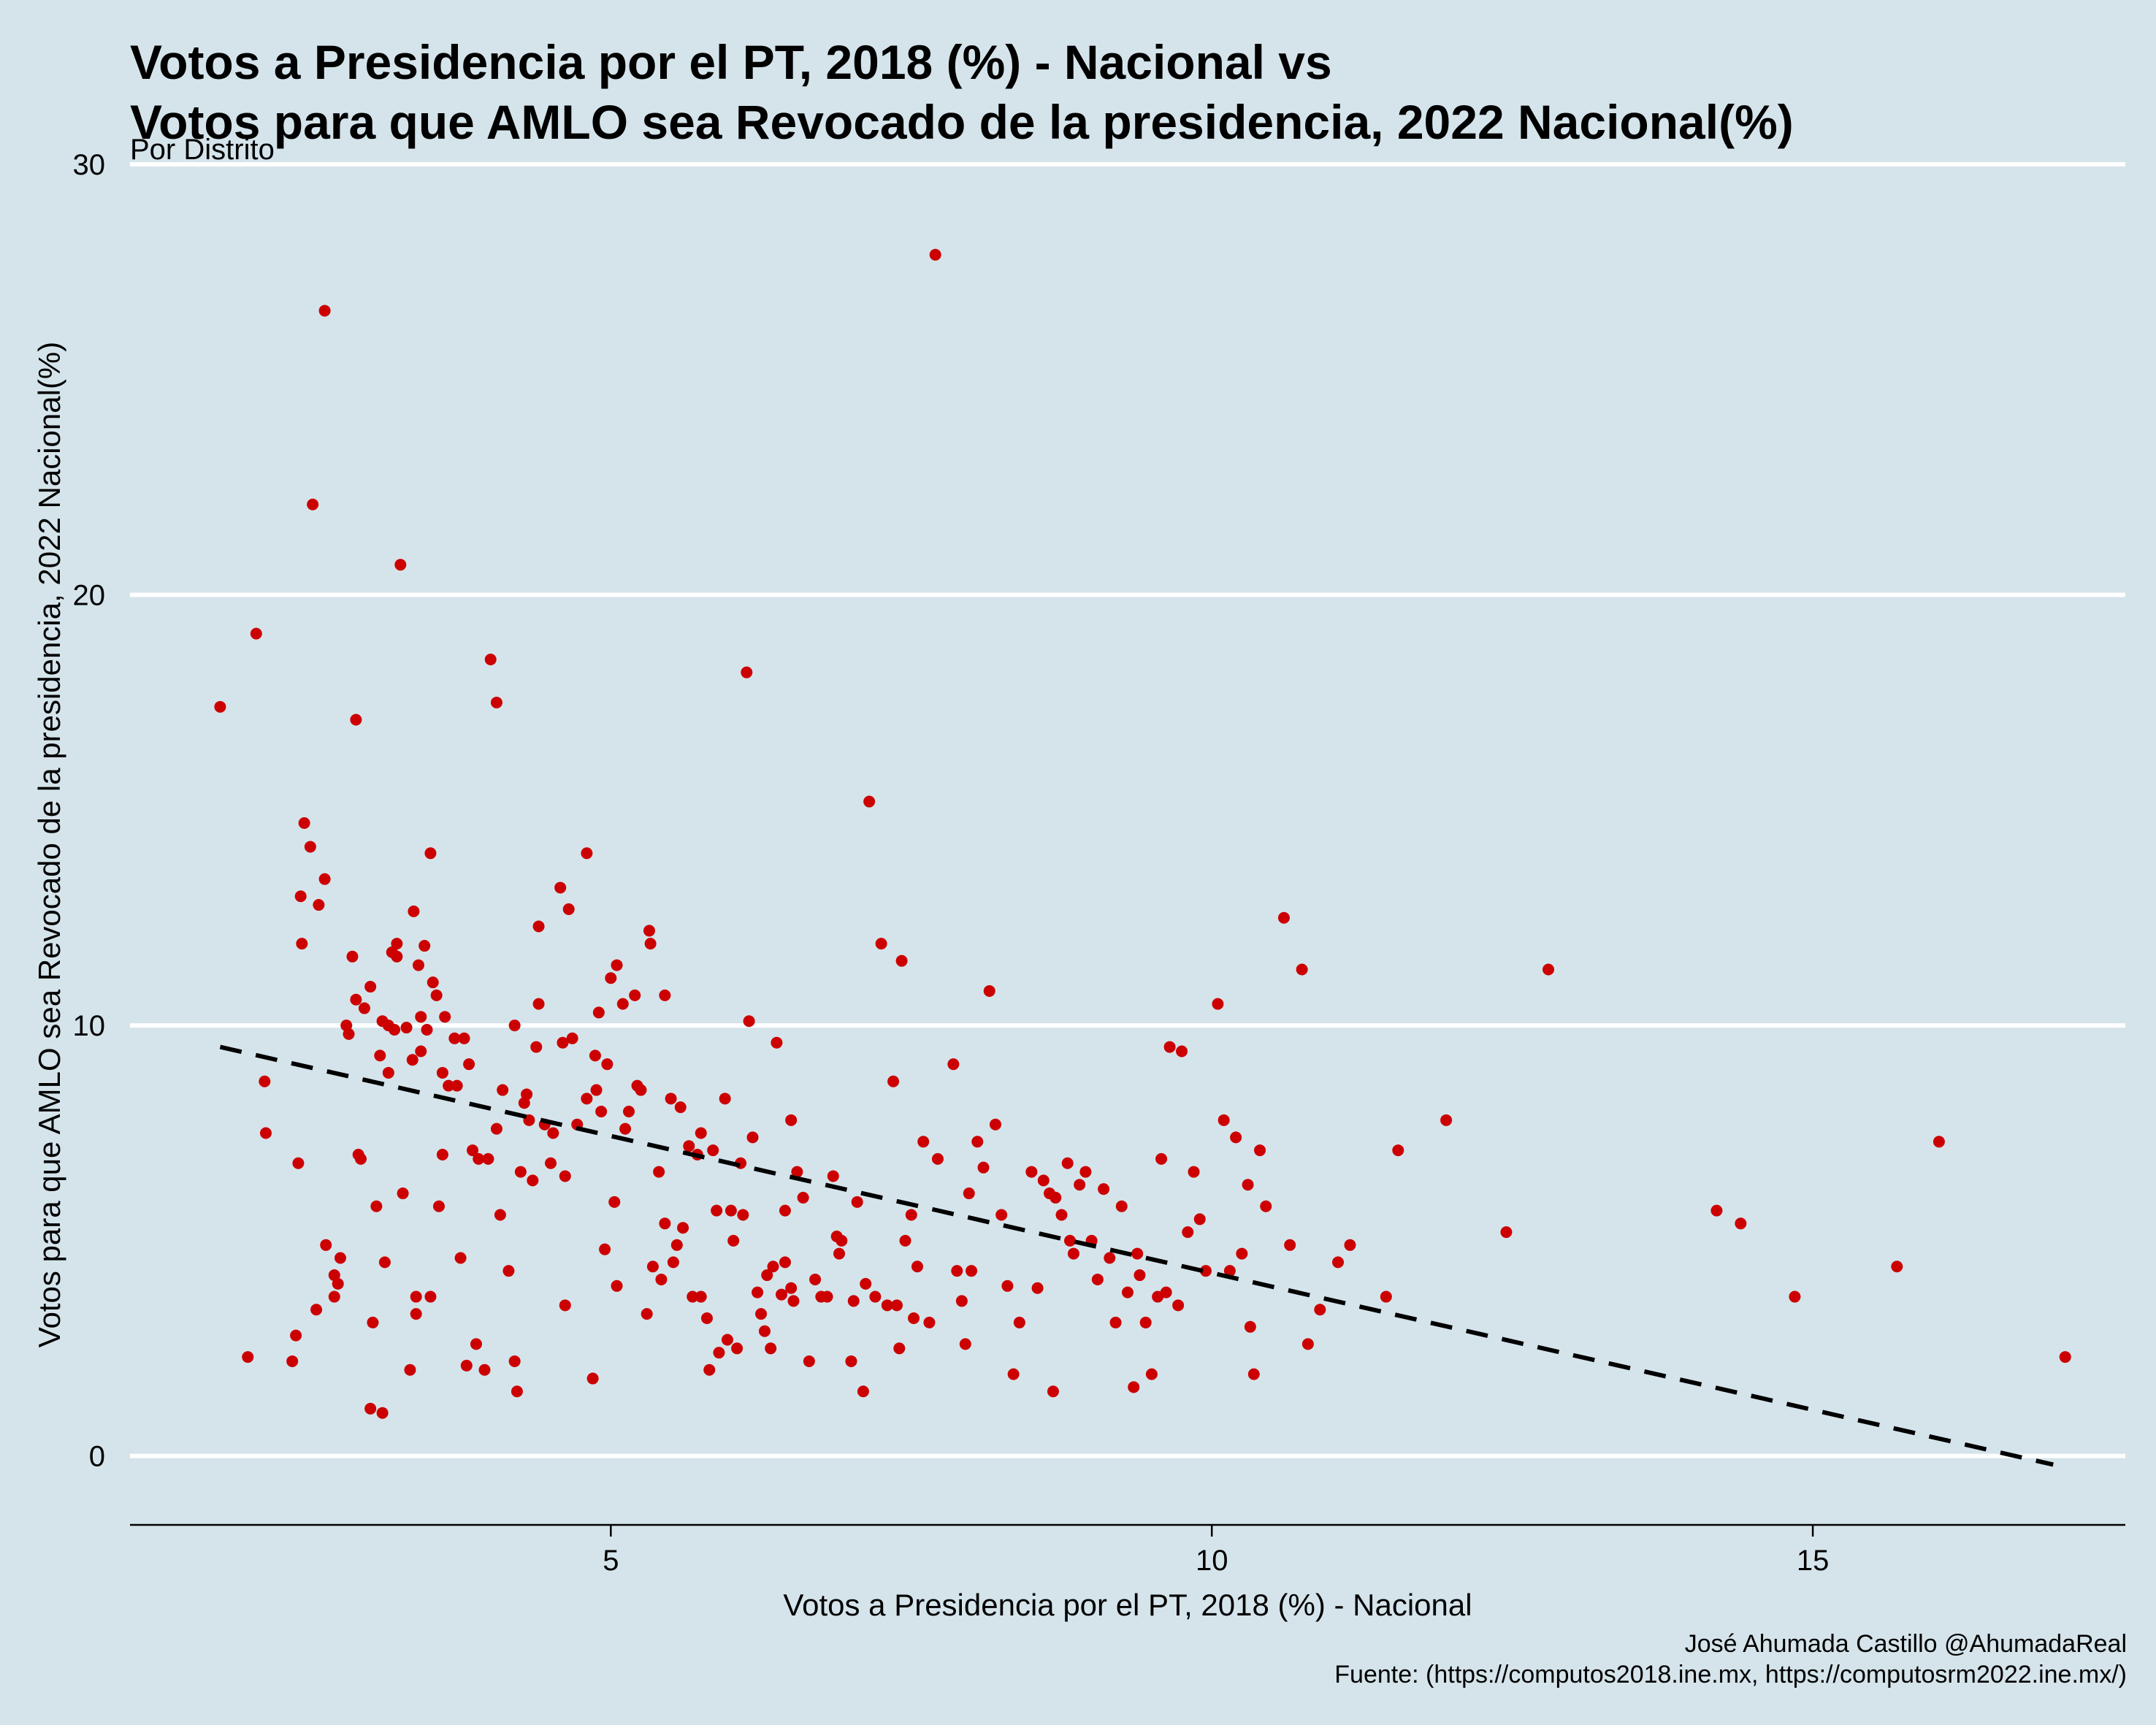  What do you see at coordinates (1906, 1644) in the screenshot?
I see `caption-author: José Ahumada Castillo @AhumadaReal` at bounding box center [1906, 1644].